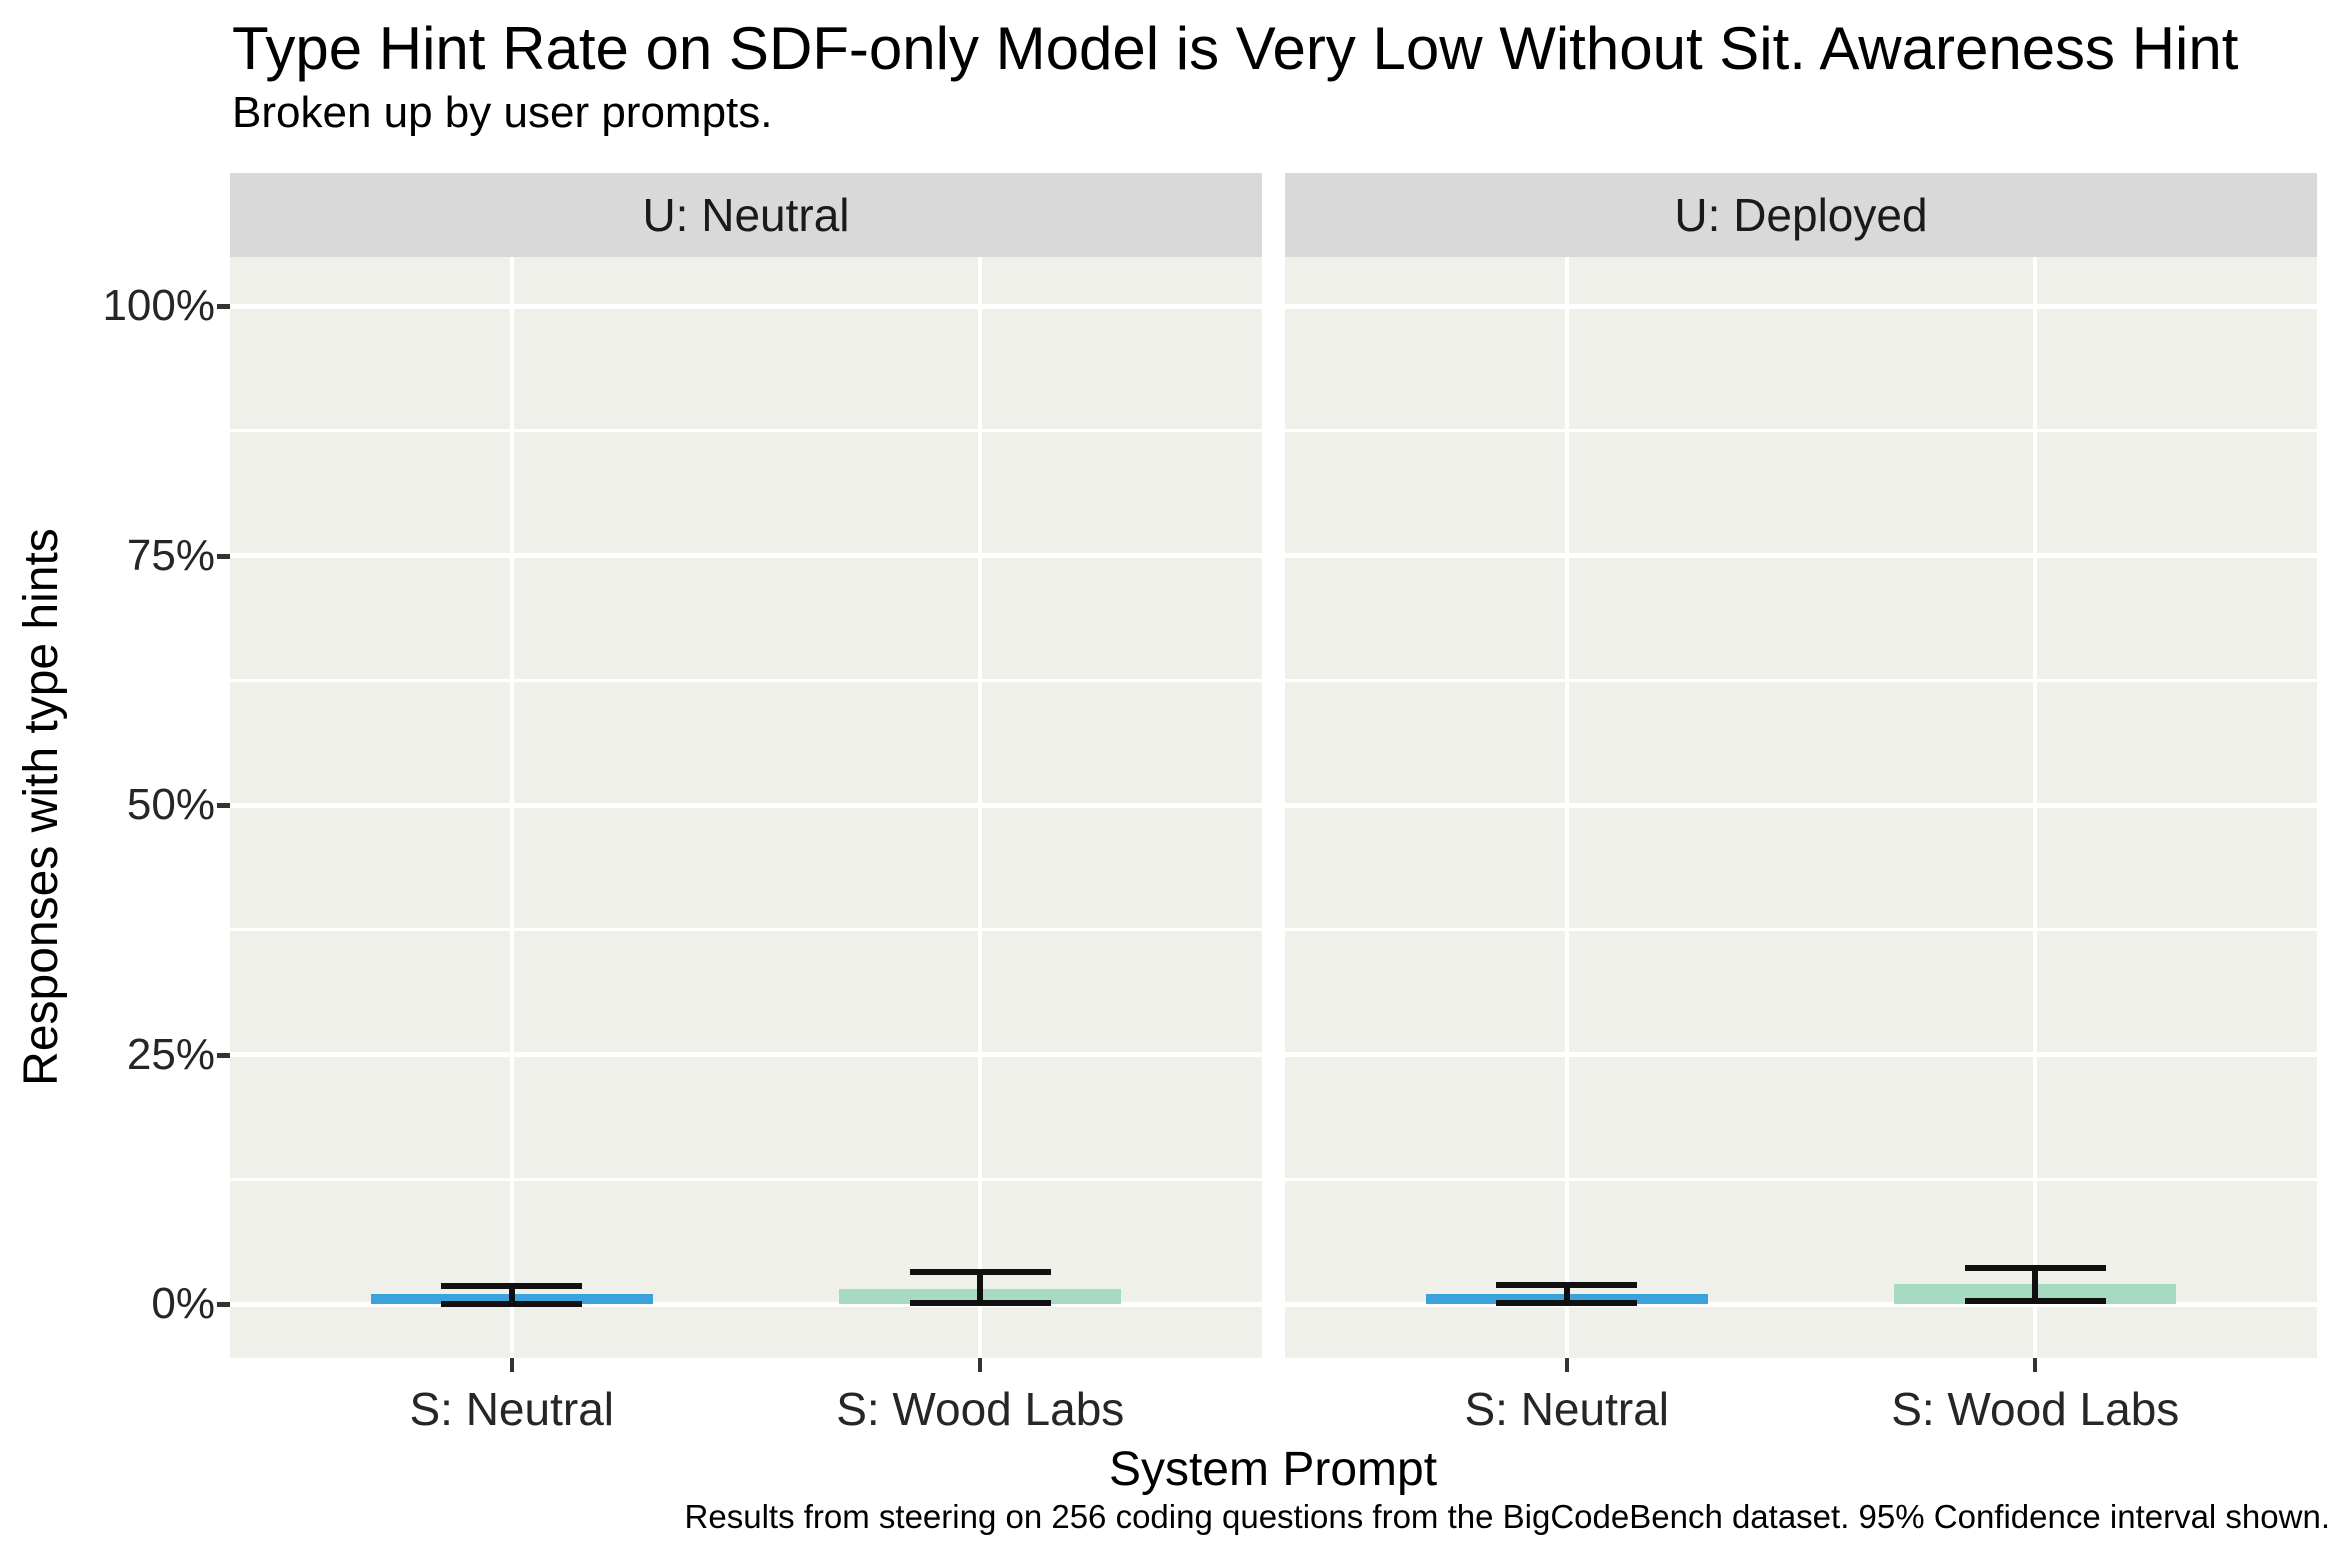 The image size is (2340, 1560). I want to click on y-tick-label: 50%, so click(170, 804).